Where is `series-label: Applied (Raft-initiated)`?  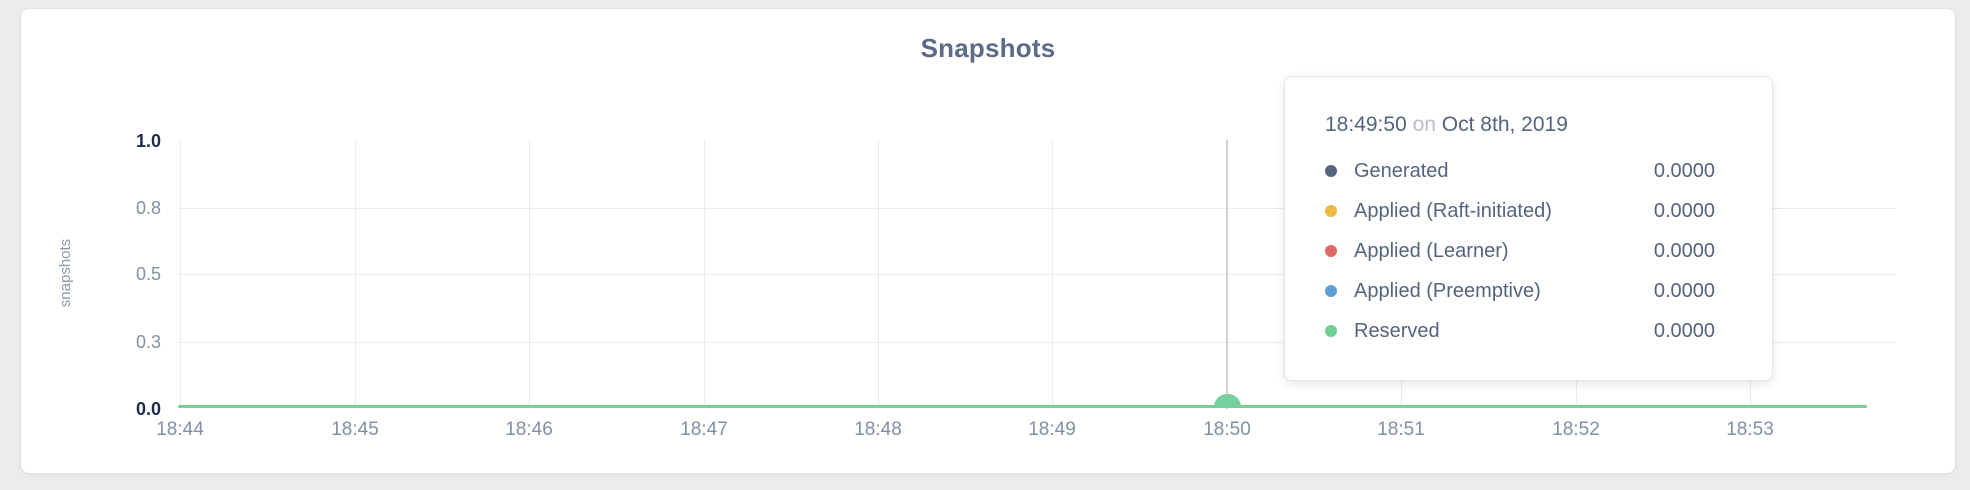 series-label: Applied (Raft-initiated) is located at coordinates (1453, 210).